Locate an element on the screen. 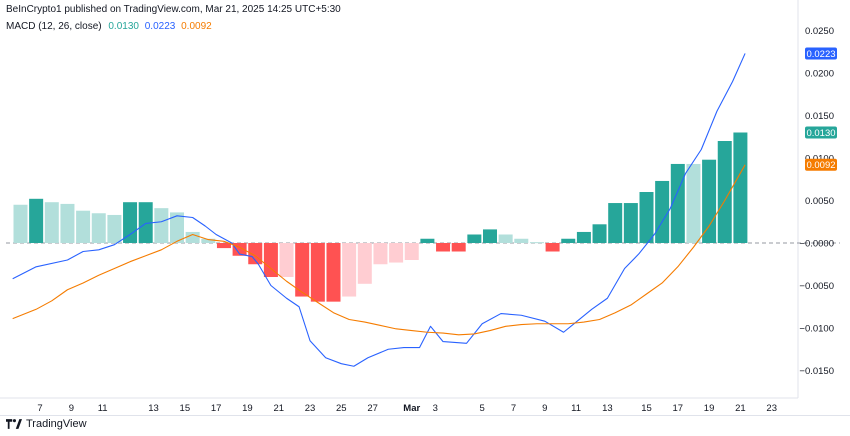 This screenshot has height=436, width=850. brand-label: TradingView is located at coordinates (56, 424).